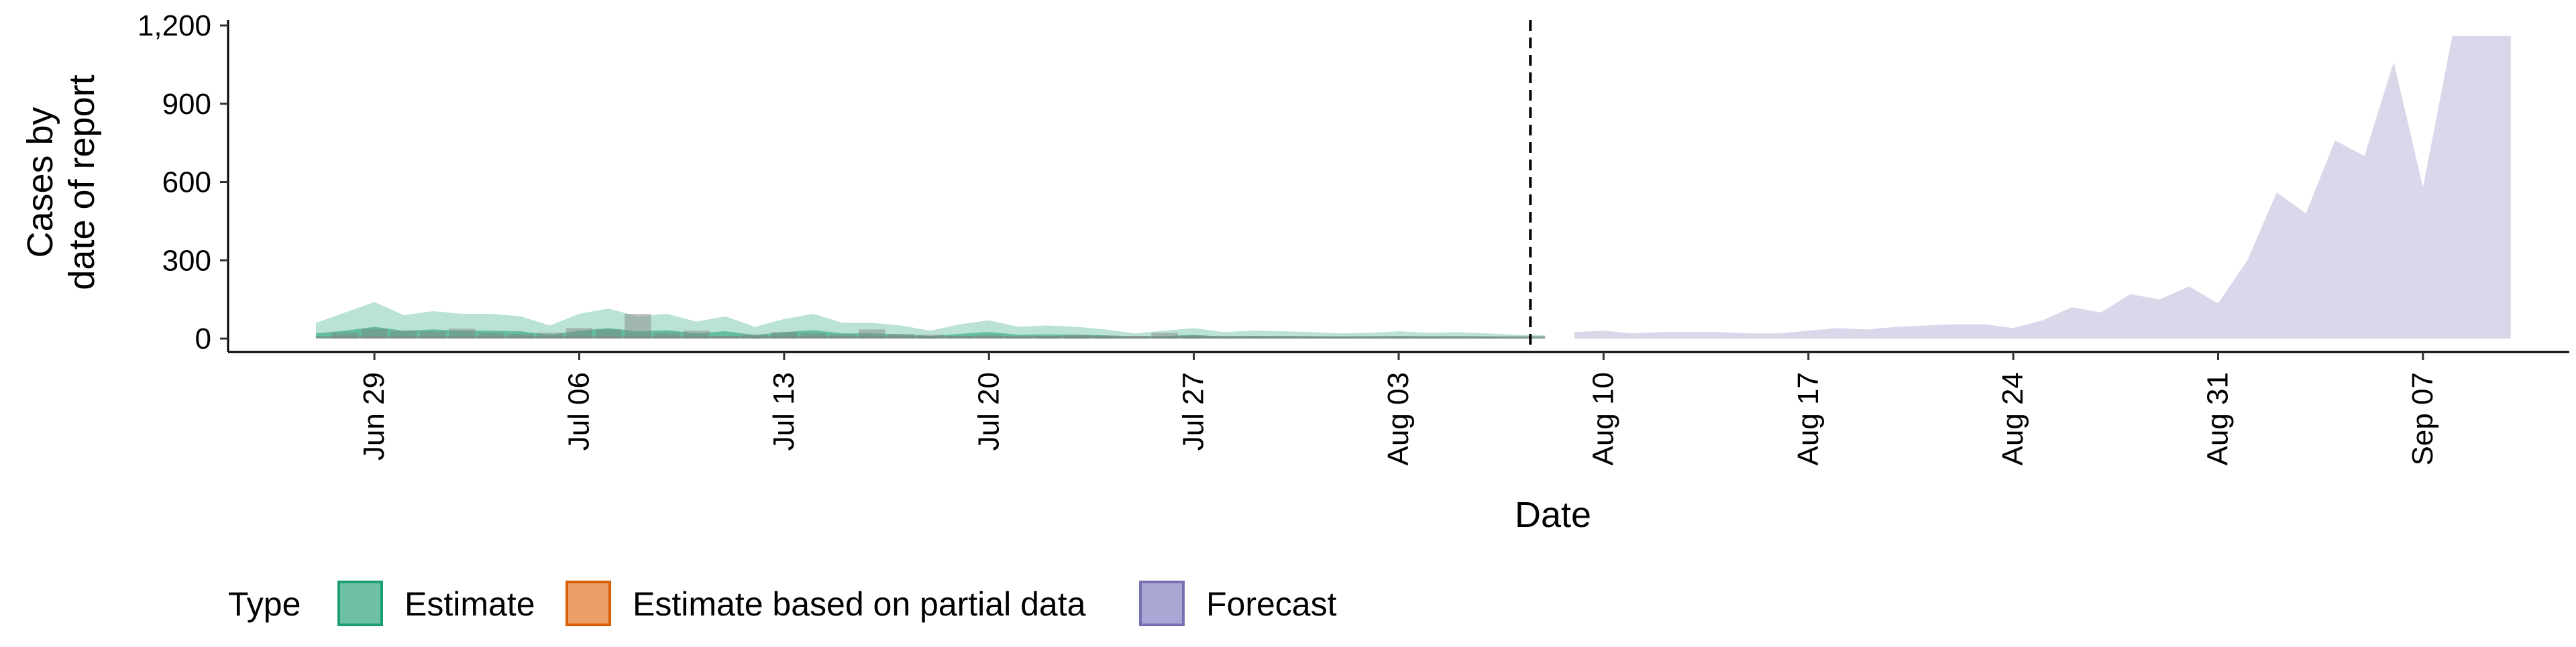  Describe the element at coordinates (1808, 418) in the screenshot. I see `x-tick-label: Aug 17` at that location.